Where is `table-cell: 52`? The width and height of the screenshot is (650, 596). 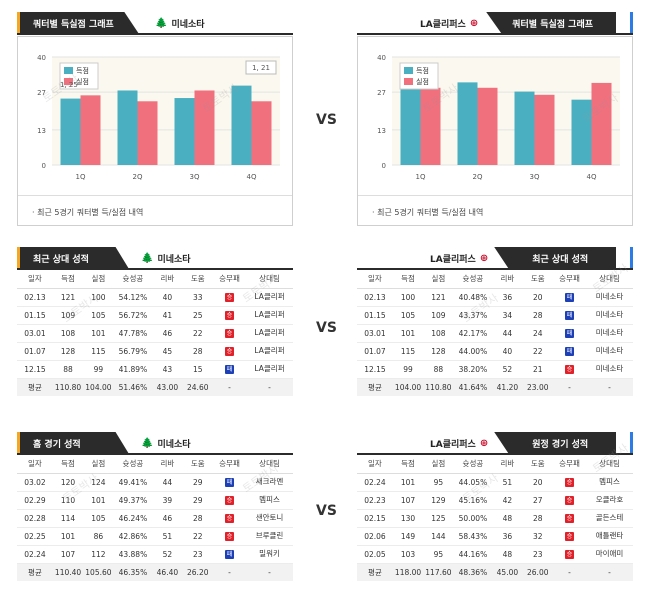
table-cell: 52 is located at coordinates (507, 369).